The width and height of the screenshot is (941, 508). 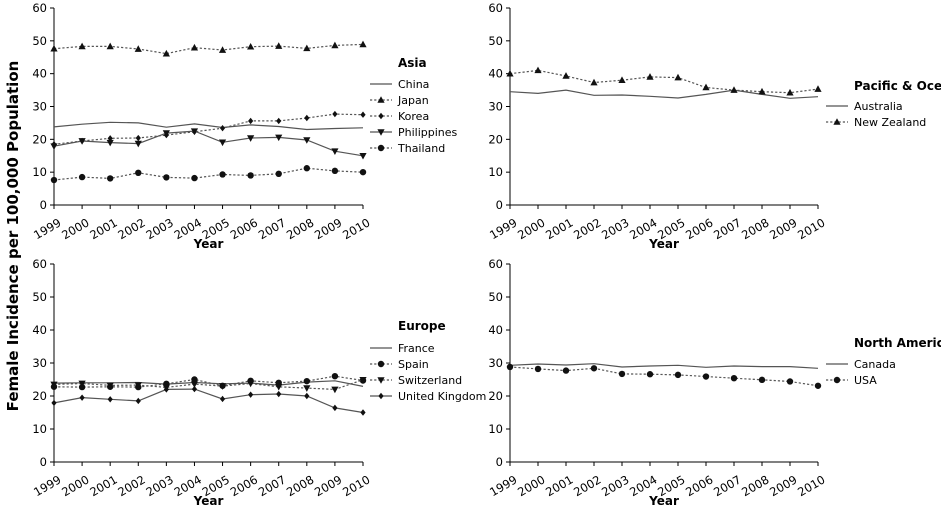 What do you see at coordinates (103, 485) in the screenshot?
I see `x-tick-label: 2001` at bounding box center [103, 485].